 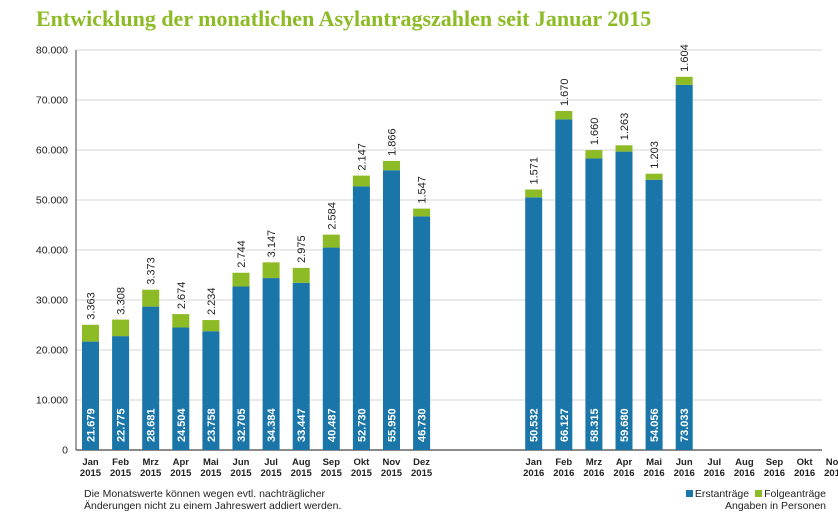 What do you see at coordinates (685, 425) in the screenshot?
I see `data-label-erstantraege: 73.033` at bounding box center [685, 425].